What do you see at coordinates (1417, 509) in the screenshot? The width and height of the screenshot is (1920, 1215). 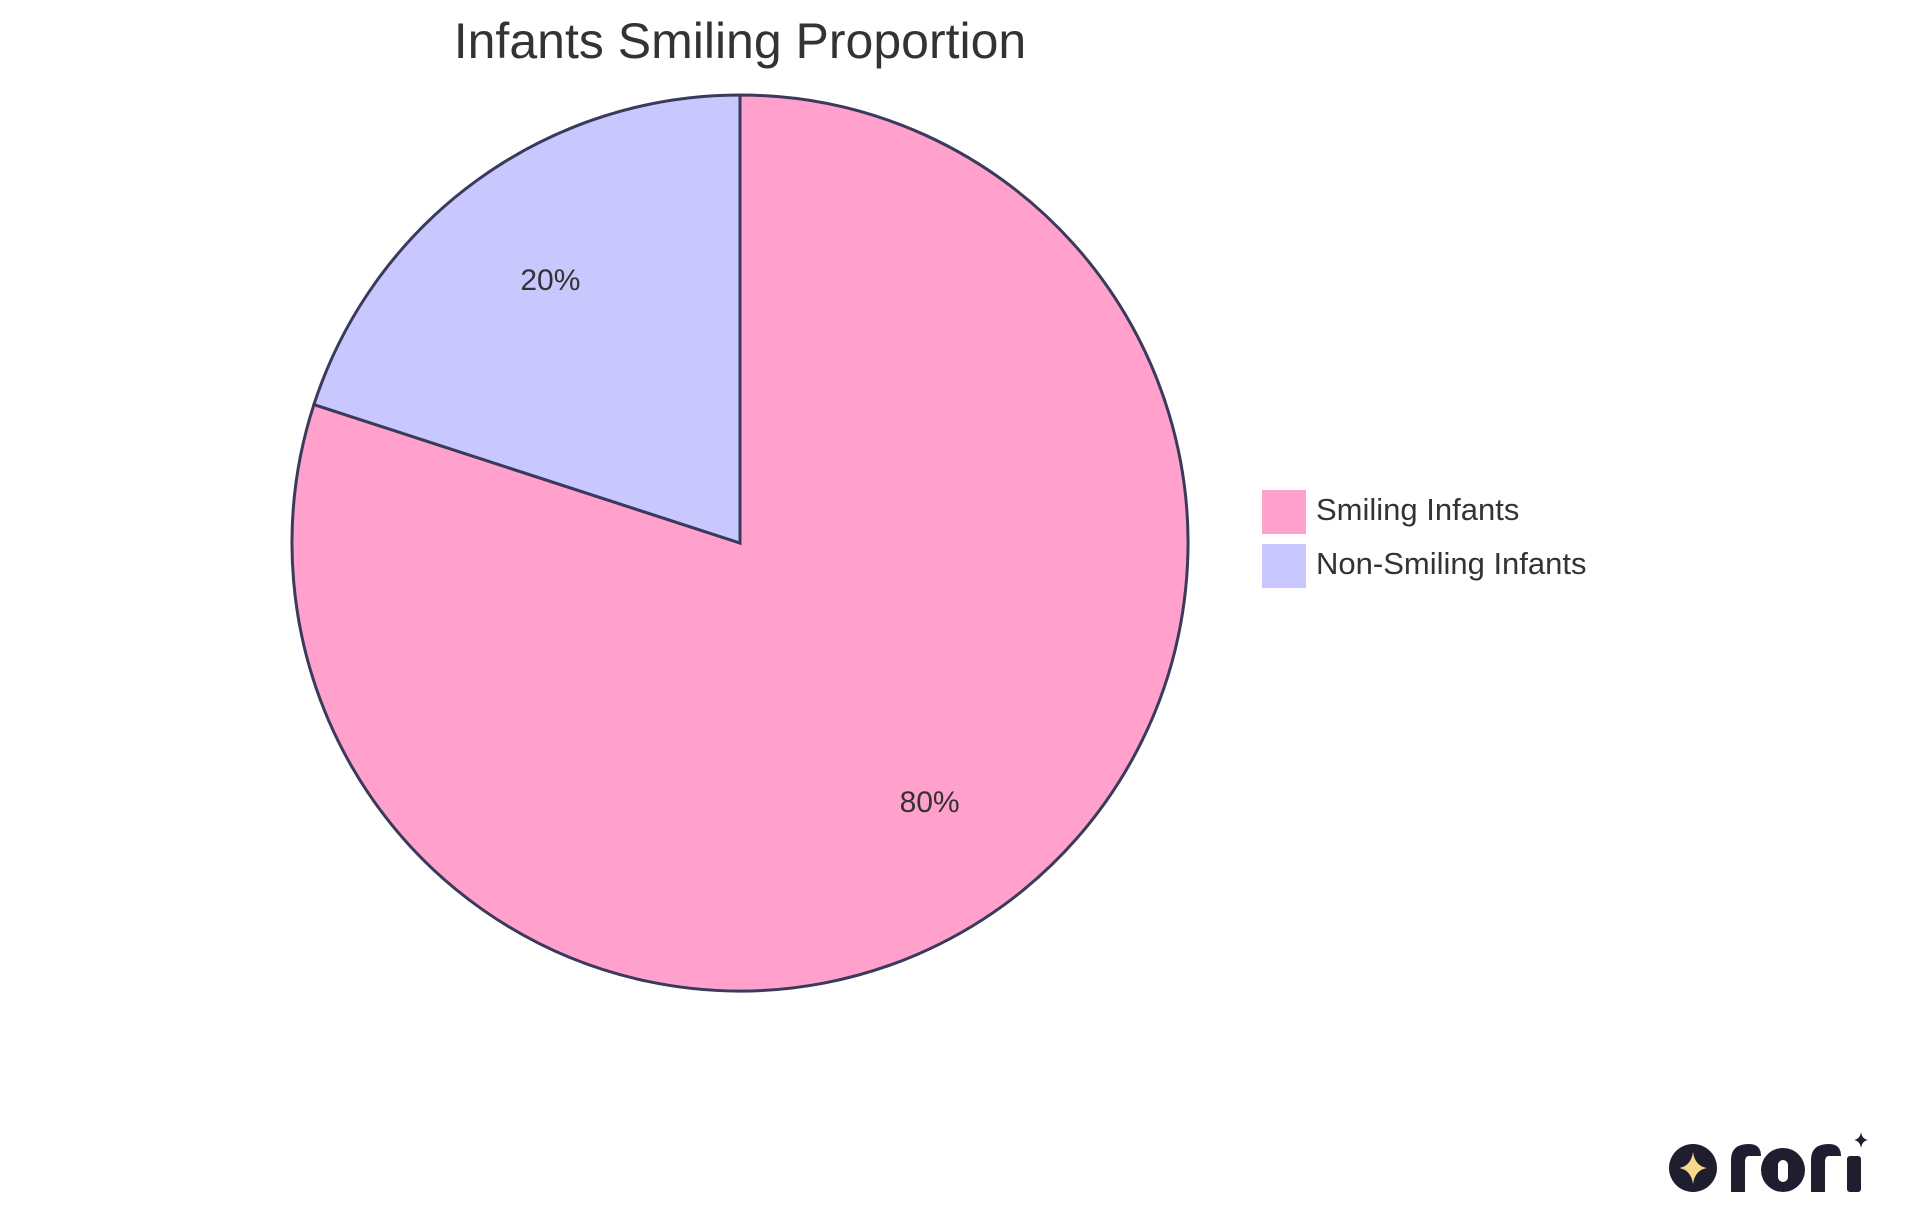 I see `legend-label: Smiling Infants` at bounding box center [1417, 509].